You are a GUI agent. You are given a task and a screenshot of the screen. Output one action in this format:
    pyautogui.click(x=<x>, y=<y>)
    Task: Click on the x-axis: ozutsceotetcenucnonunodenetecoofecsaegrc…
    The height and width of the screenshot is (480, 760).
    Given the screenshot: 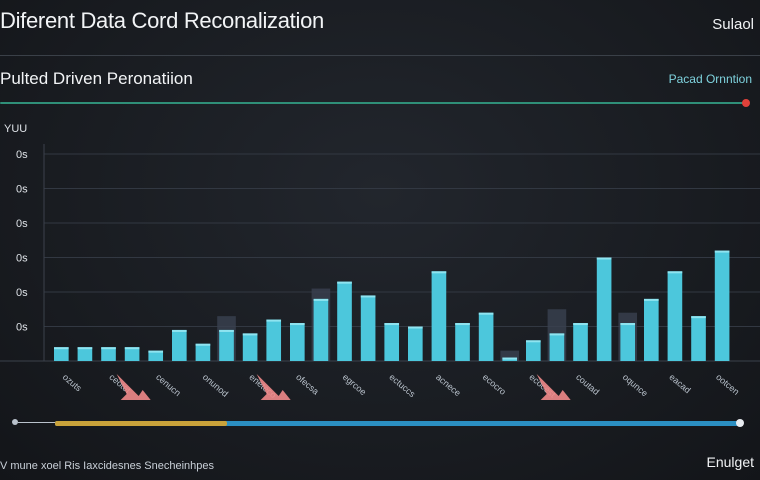 What is the action you would take?
    pyautogui.click(x=401, y=386)
    